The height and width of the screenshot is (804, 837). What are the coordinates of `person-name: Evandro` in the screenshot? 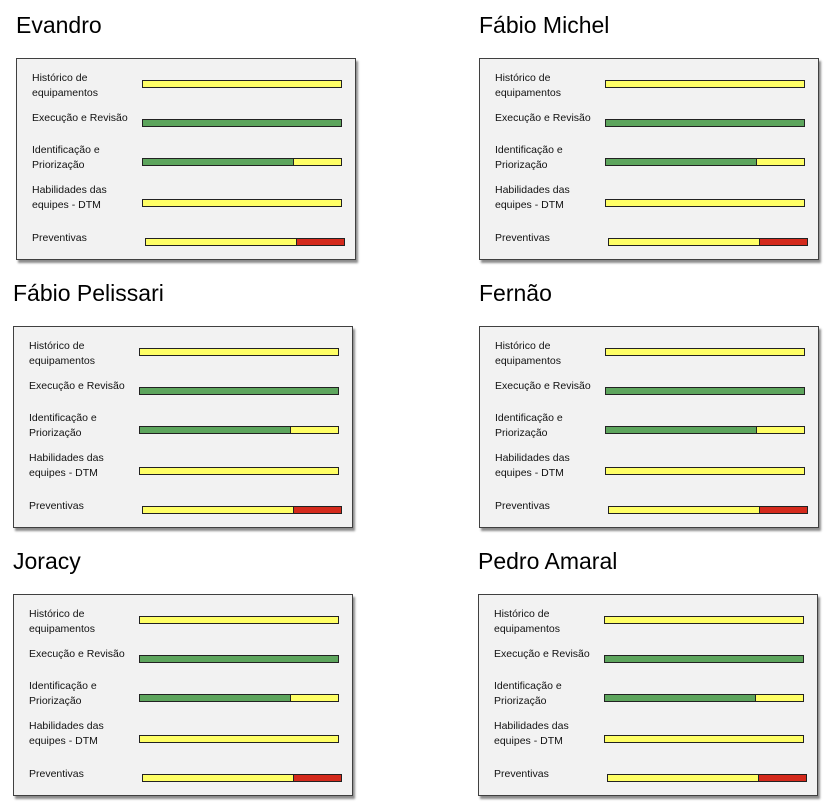 It's located at (59, 25).